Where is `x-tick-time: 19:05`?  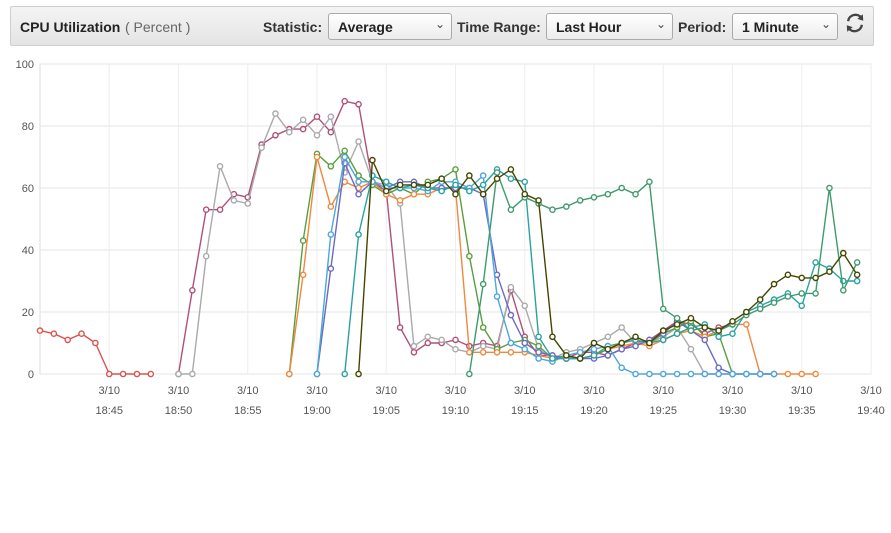 x-tick-time: 19:05 is located at coordinates (386, 411).